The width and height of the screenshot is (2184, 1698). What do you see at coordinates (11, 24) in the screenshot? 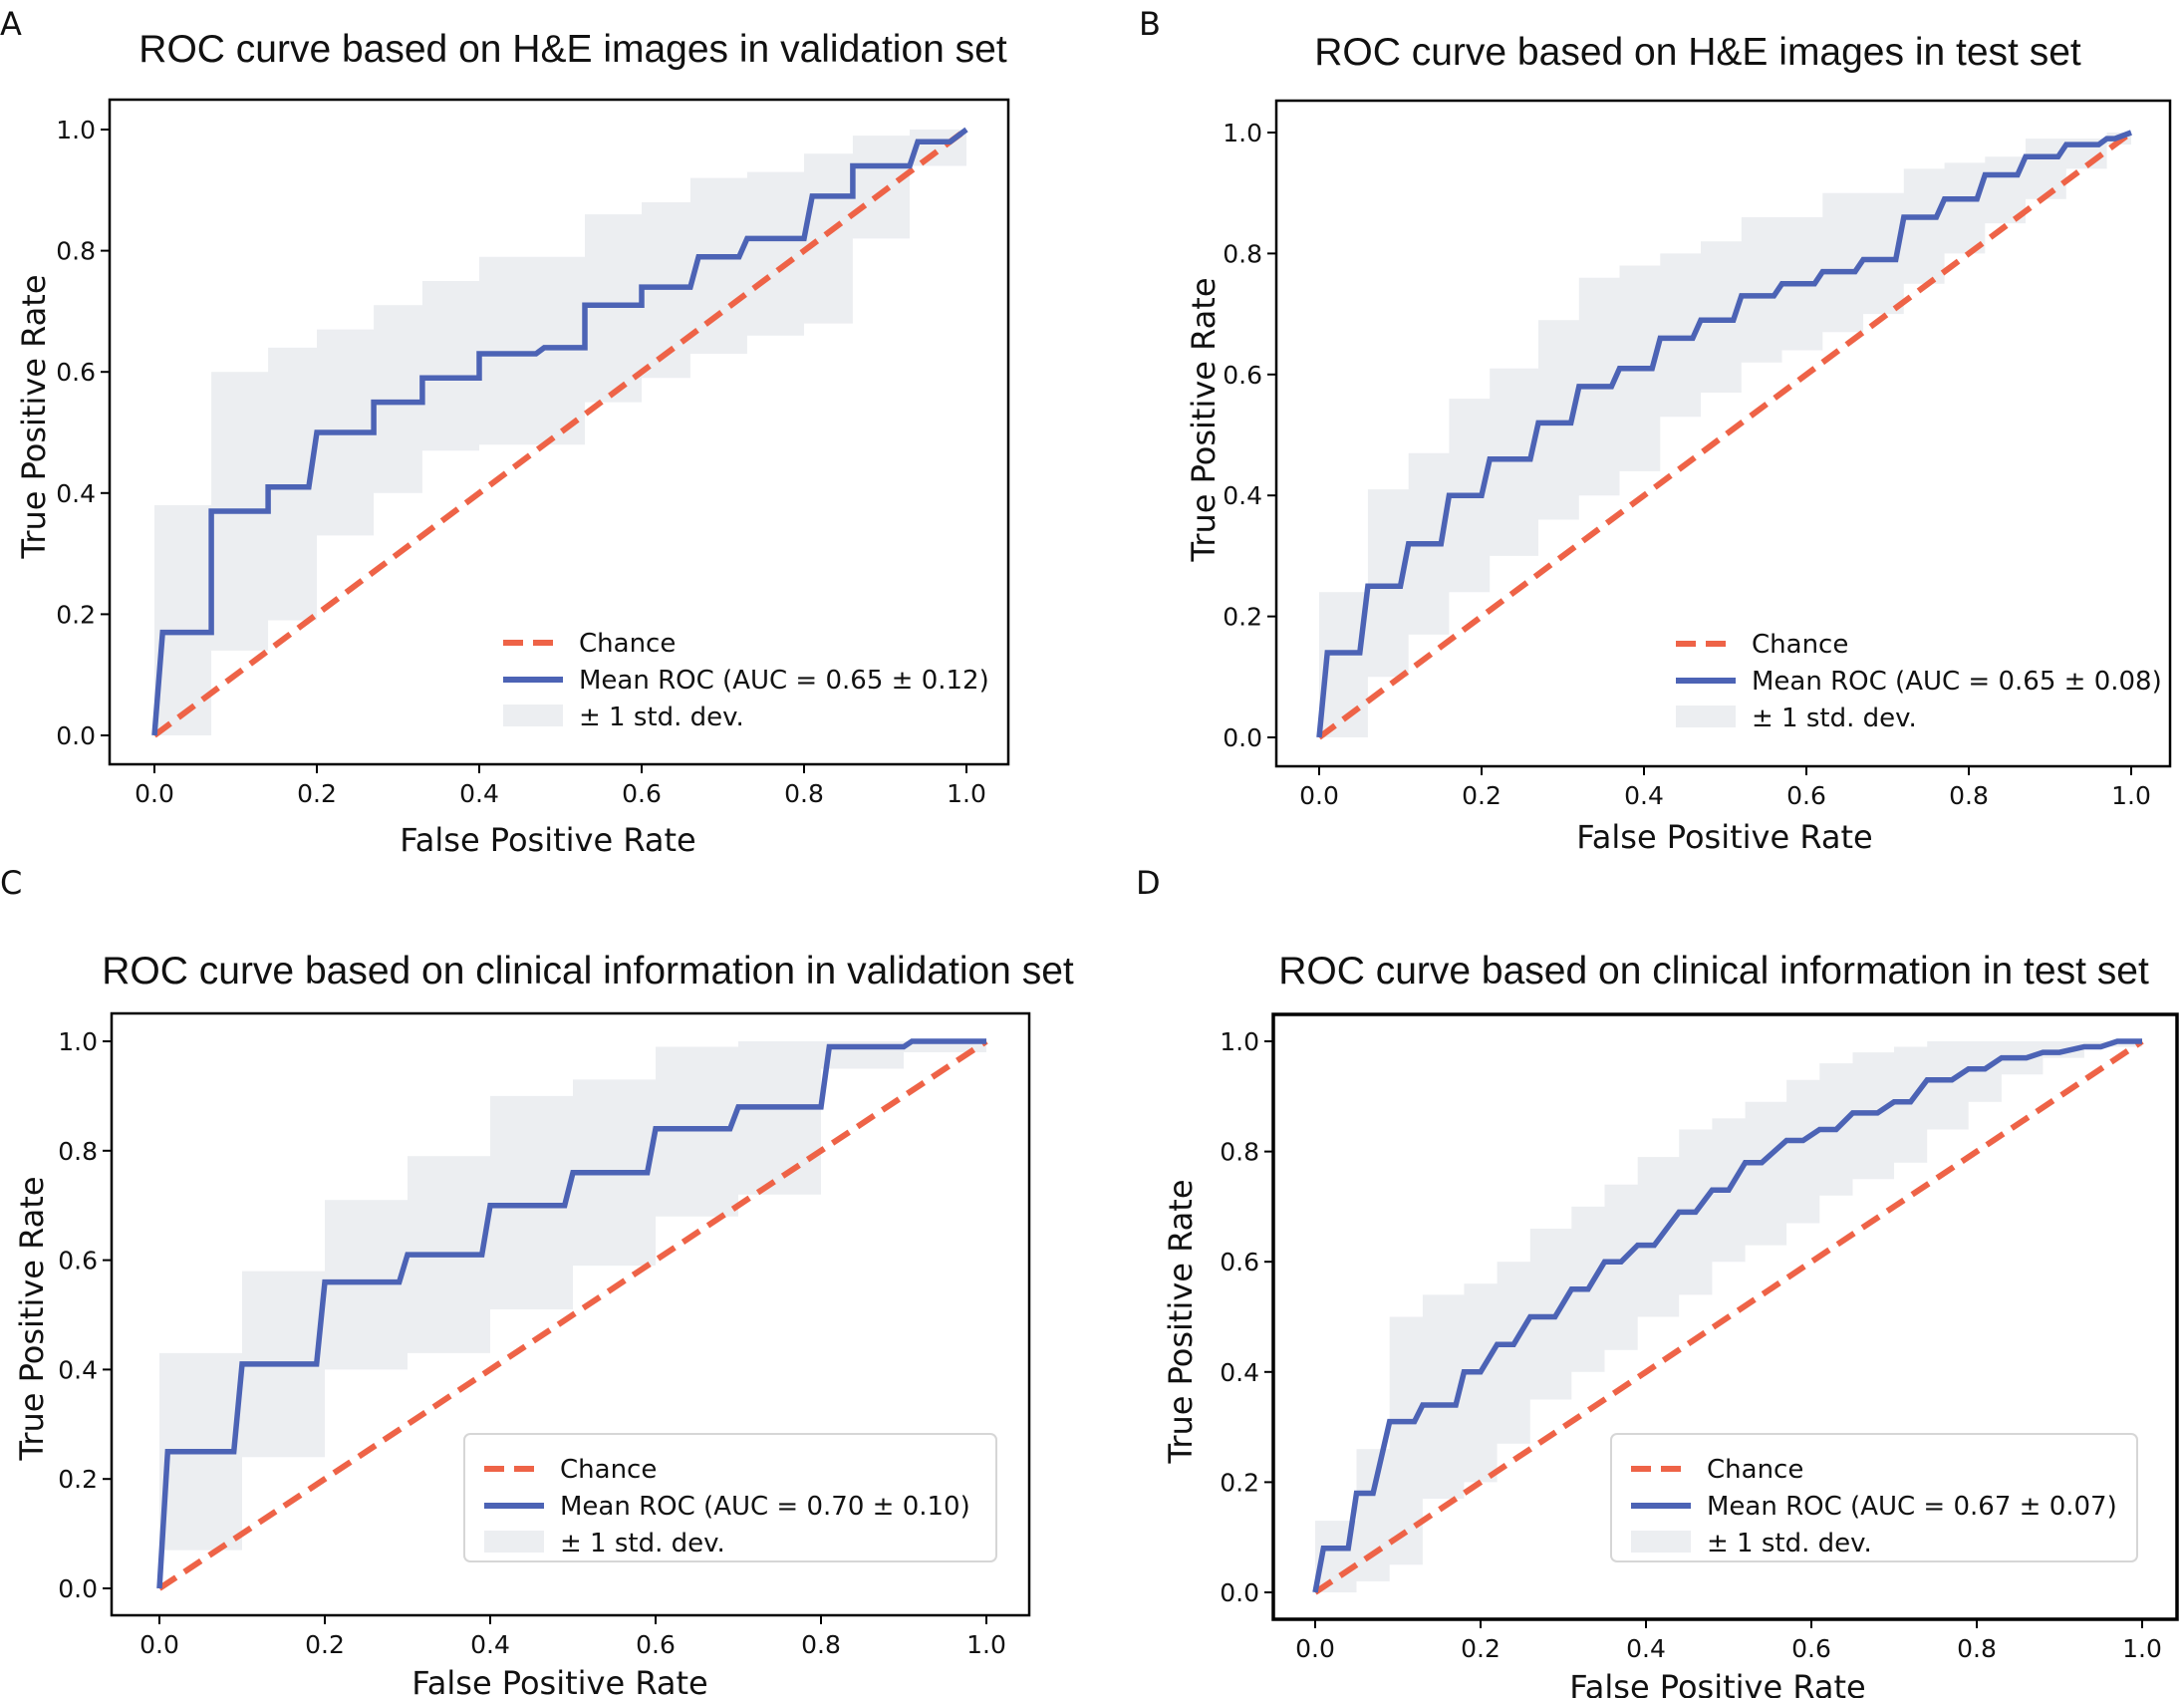
I see `panel-letter: A` at bounding box center [11, 24].